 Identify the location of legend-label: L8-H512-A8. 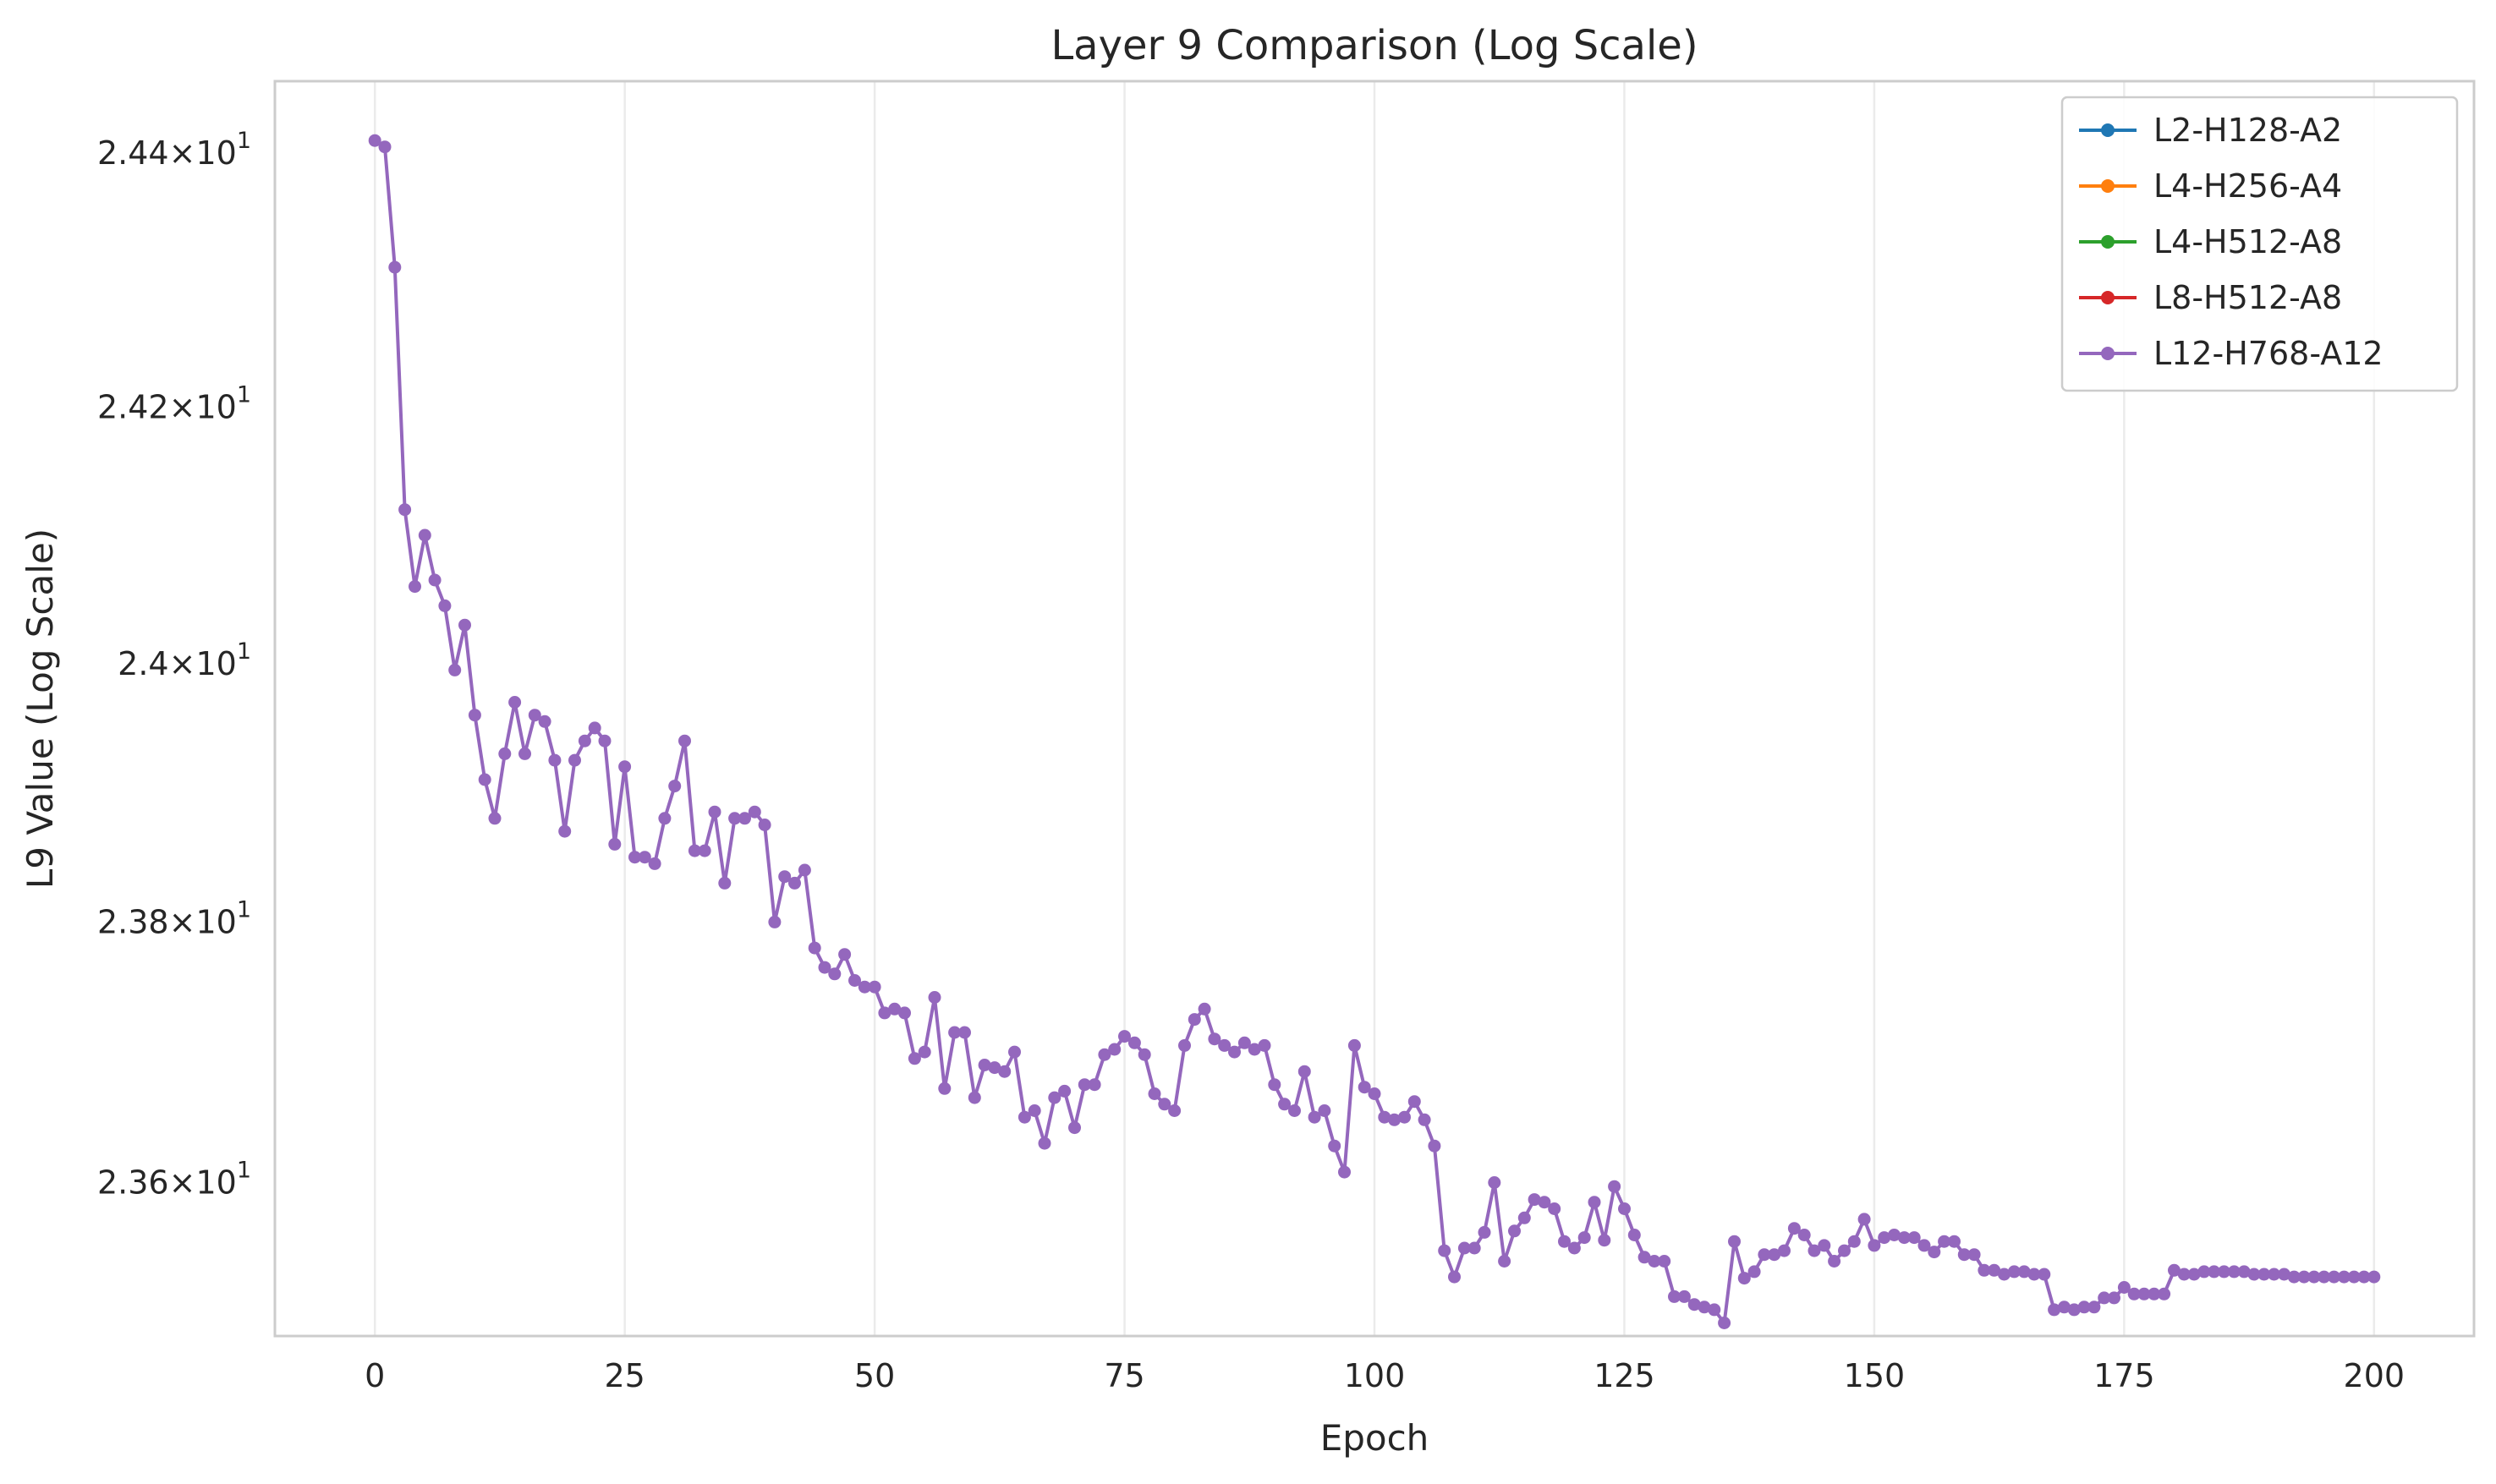
(2247, 297).